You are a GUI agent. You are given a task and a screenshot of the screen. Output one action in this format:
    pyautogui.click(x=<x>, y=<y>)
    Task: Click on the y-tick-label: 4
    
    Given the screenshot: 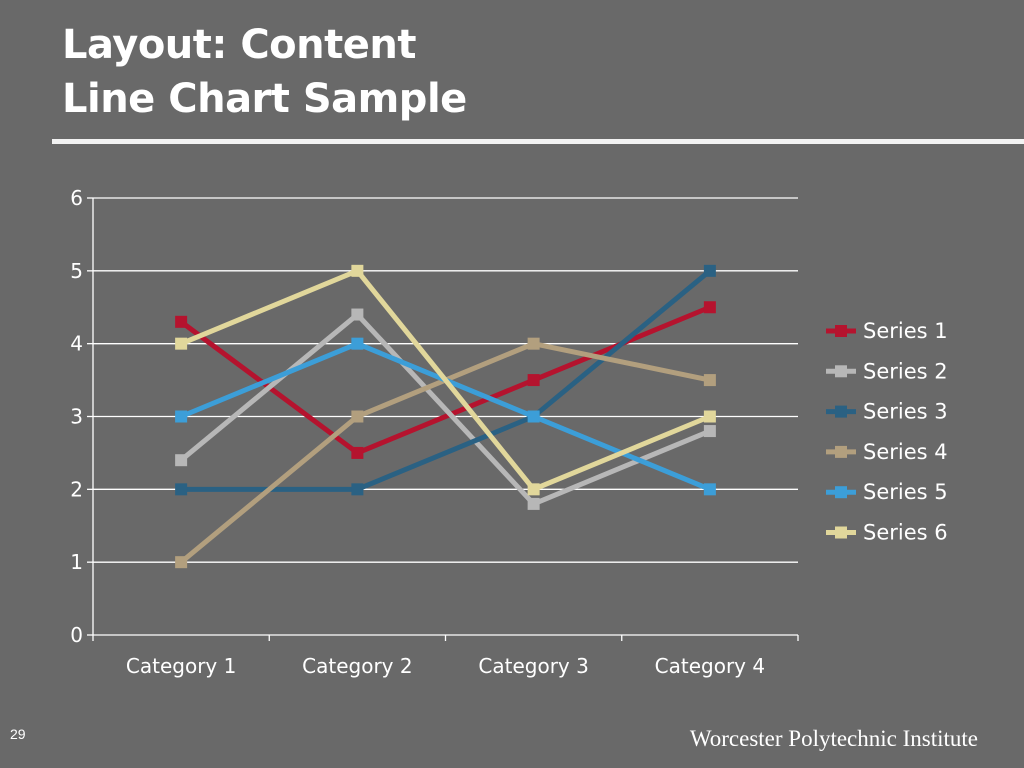 What is the action you would take?
    pyautogui.click(x=76, y=344)
    